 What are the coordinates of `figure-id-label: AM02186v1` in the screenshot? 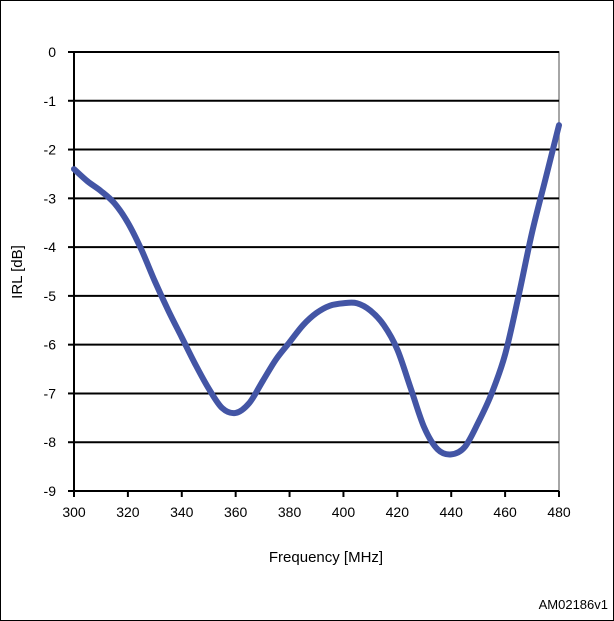 It's located at (573, 604).